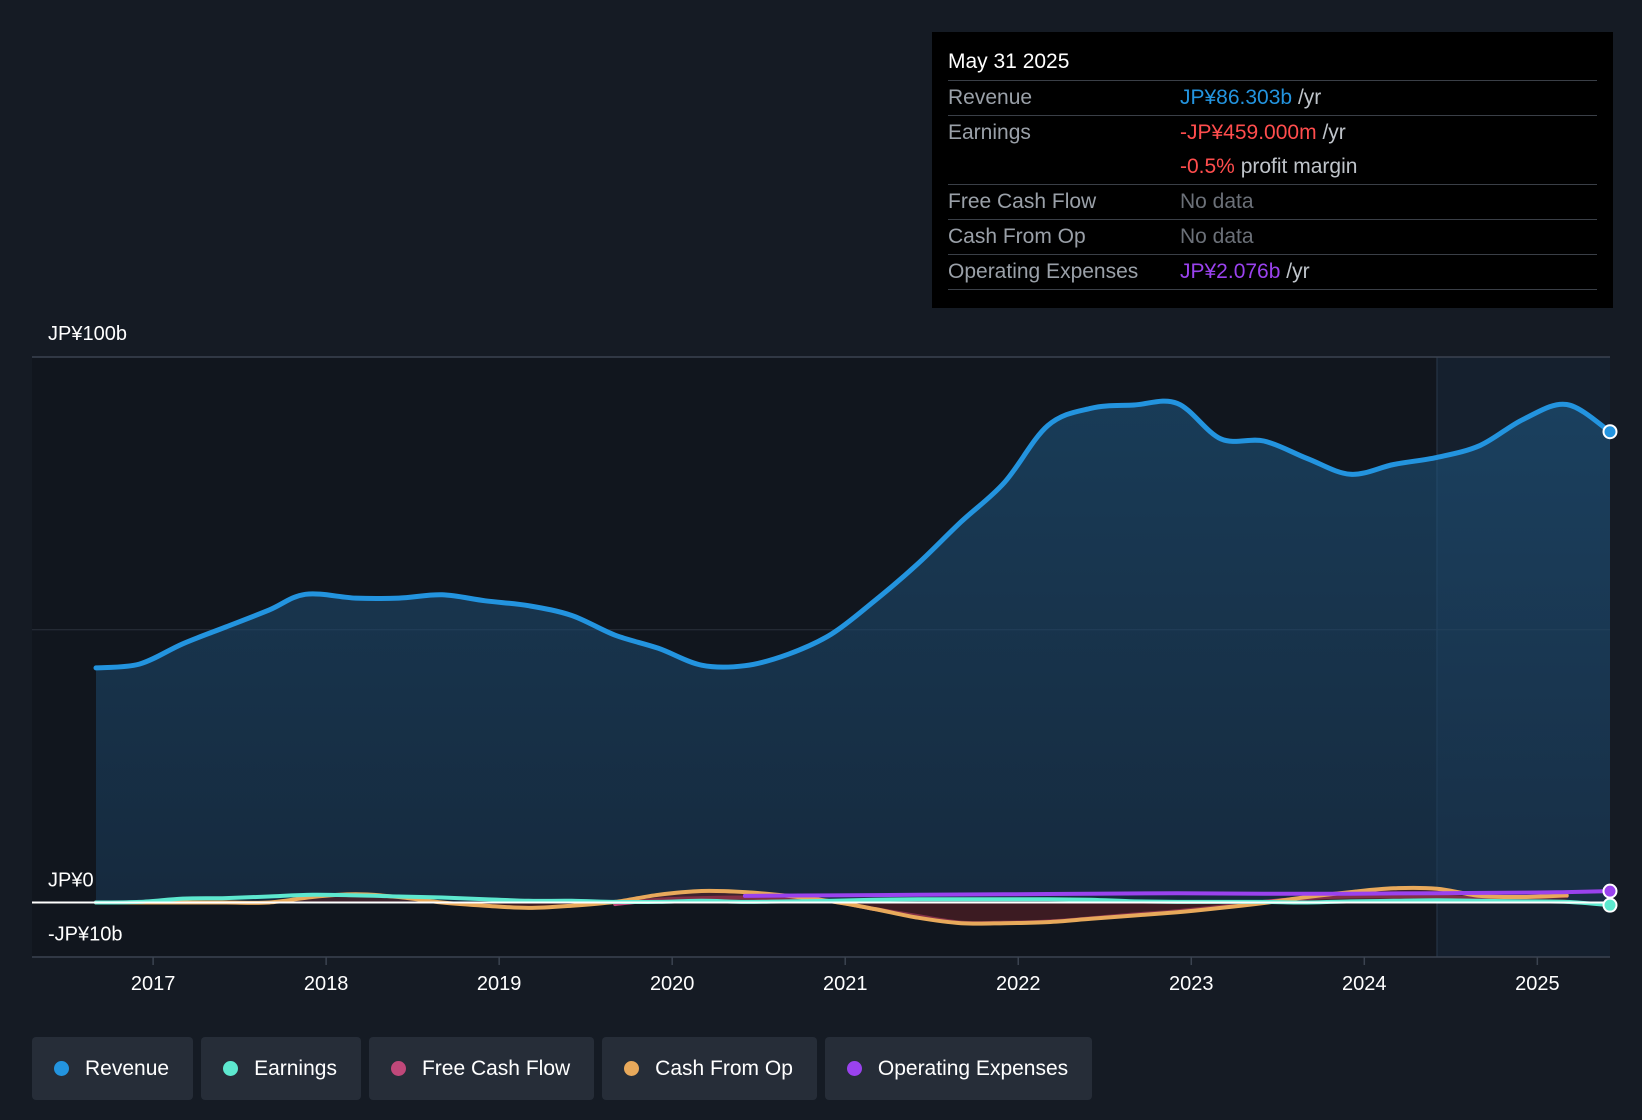 The width and height of the screenshot is (1642, 1120). What do you see at coordinates (1309, 97) in the screenshot?
I see `tooltip-revenue-unit: /yr` at bounding box center [1309, 97].